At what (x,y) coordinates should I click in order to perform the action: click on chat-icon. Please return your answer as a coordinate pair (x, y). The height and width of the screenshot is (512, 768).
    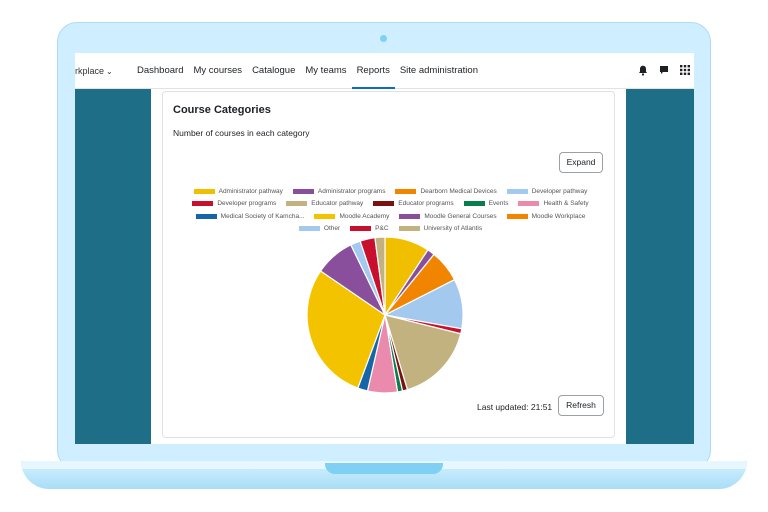
    Looking at the image, I should click on (664, 72).